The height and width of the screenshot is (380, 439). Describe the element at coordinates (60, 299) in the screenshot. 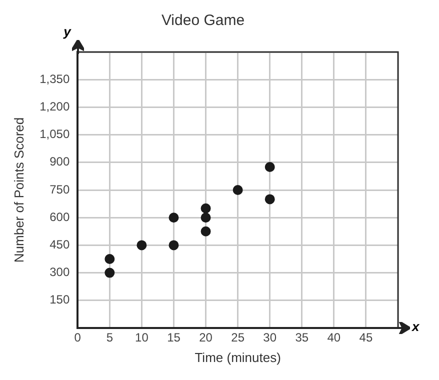

I see `y-tick-label: 150` at that location.